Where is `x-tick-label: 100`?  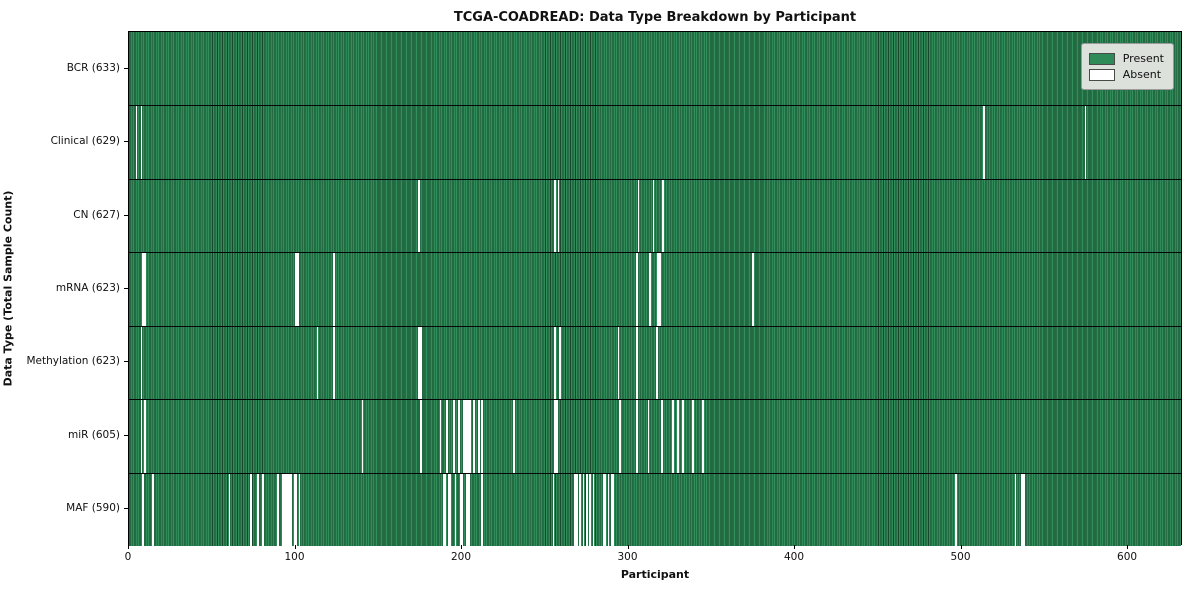
x-tick-label: 100 is located at coordinates (294, 557).